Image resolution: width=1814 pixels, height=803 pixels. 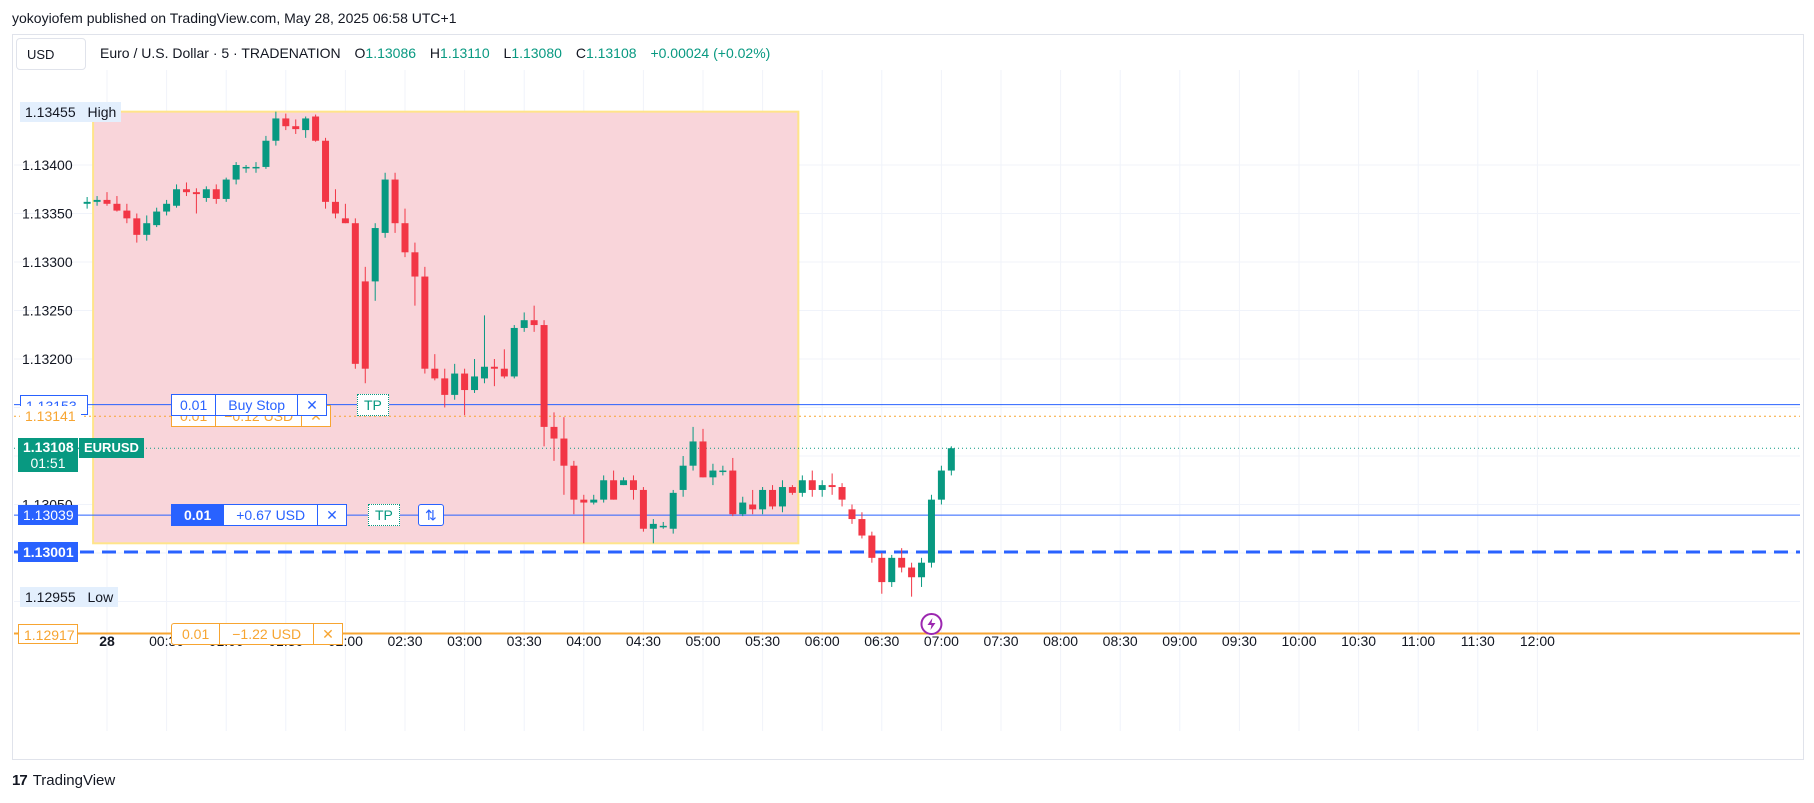 I want to click on close-value: 1.13108, so click(x=611, y=53).